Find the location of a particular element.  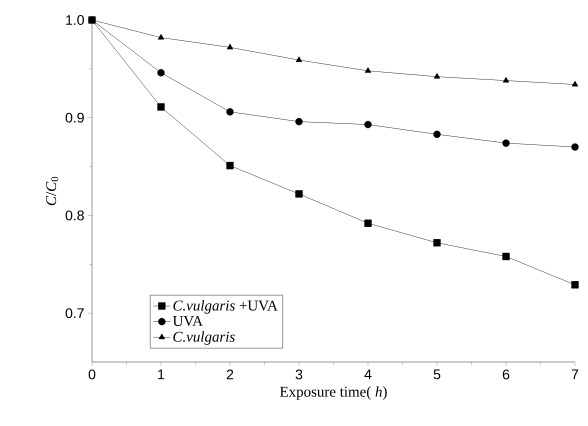

legend-label: C.vulgaris +UVA is located at coordinates (225, 307).